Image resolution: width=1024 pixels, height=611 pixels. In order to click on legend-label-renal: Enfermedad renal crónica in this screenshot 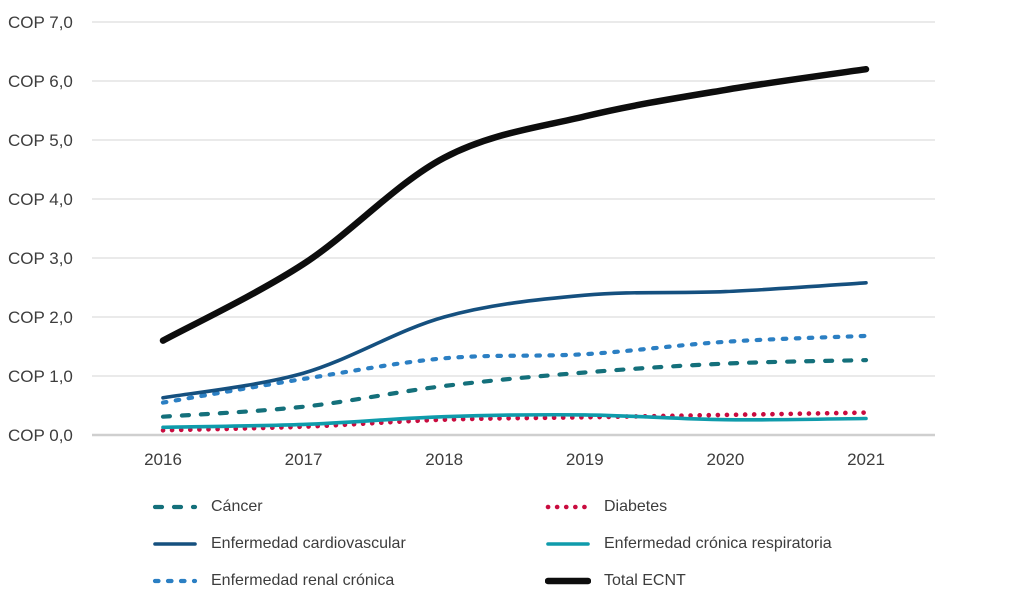, I will do `click(303, 580)`.